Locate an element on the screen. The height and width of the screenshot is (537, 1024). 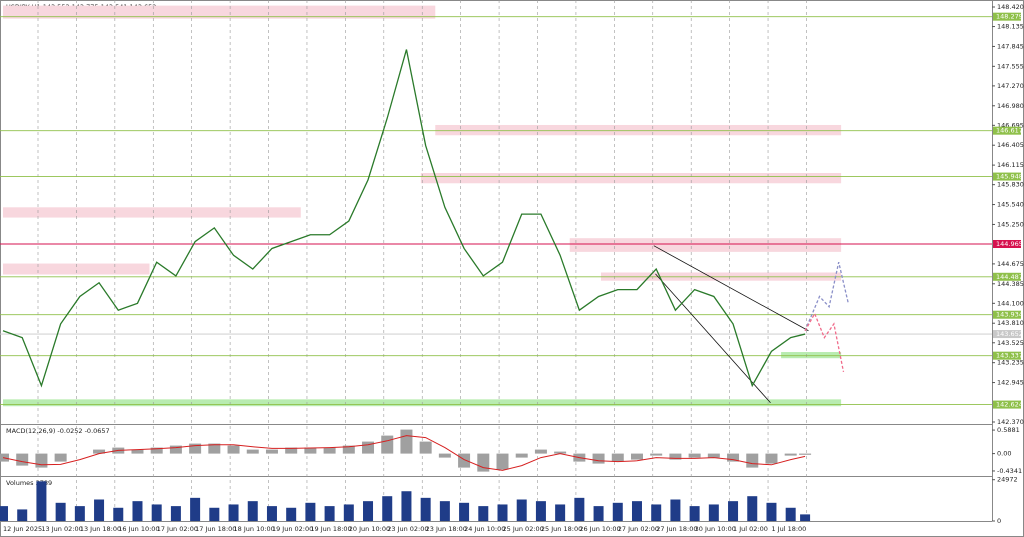
y-tick-label: -0.4341 is located at coordinates (1009, 471).